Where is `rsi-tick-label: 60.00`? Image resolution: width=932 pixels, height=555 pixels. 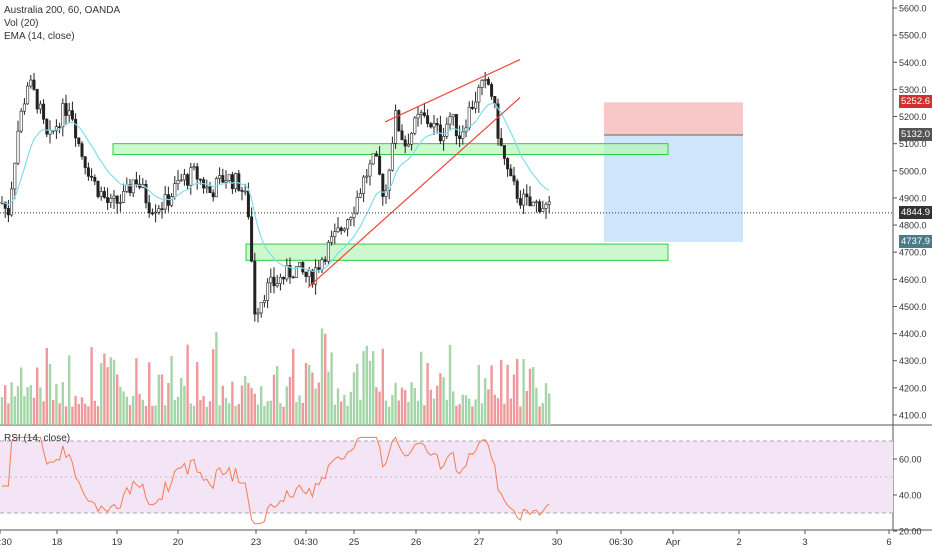 rsi-tick-label: 60.00 is located at coordinates (910, 460).